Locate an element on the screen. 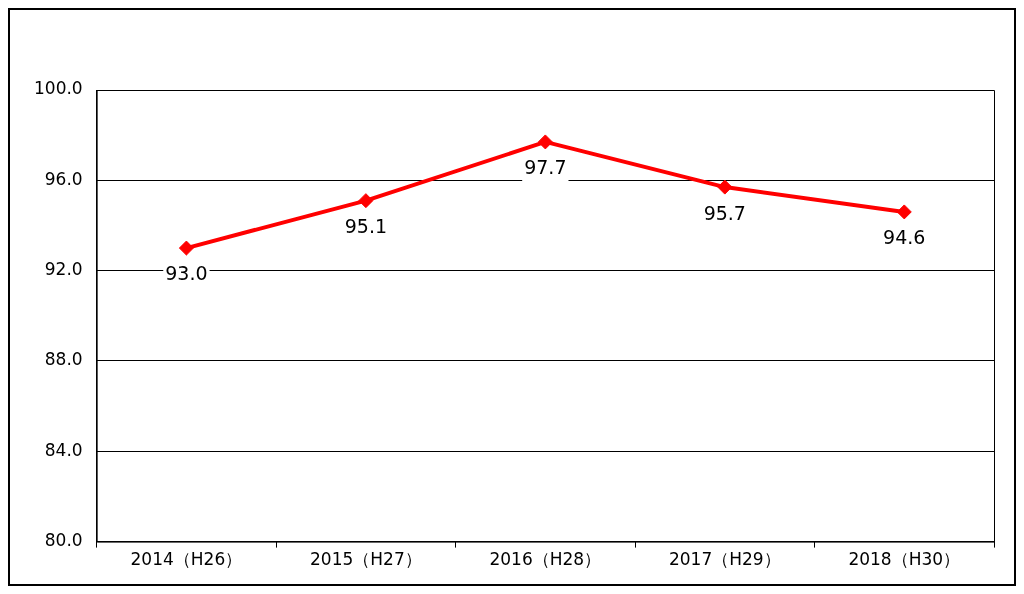 The width and height of the screenshot is (1024, 594). data-label: 97.7 is located at coordinates (545, 167).